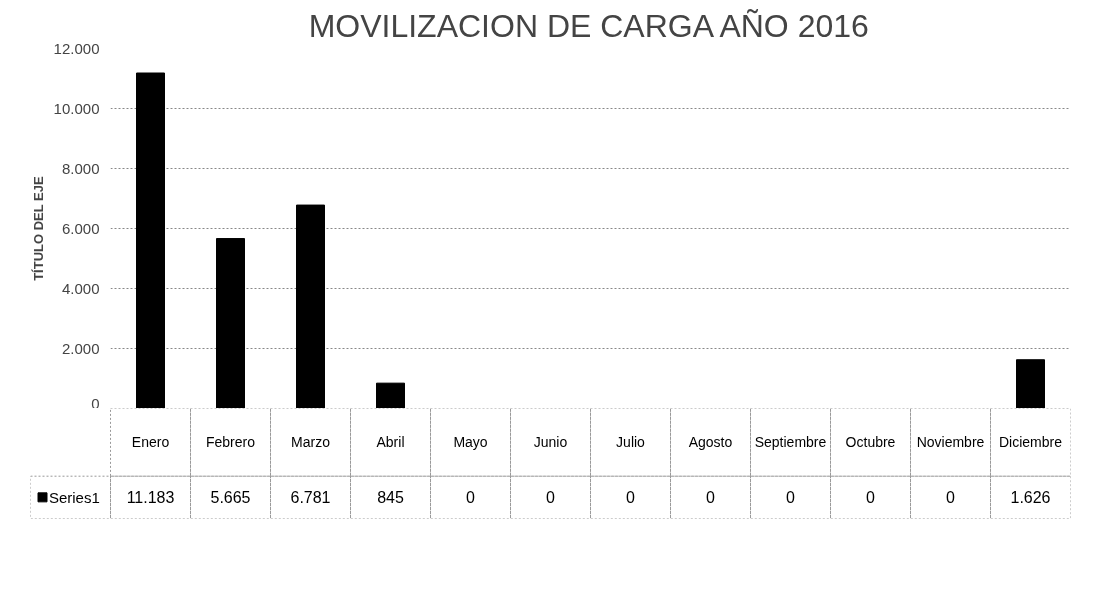 The width and height of the screenshot is (1100, 597). What do you see at coordinates (631, 442) in the screenshot?
I see `x-tick-label: Julio` at bounding box center [631, 442].